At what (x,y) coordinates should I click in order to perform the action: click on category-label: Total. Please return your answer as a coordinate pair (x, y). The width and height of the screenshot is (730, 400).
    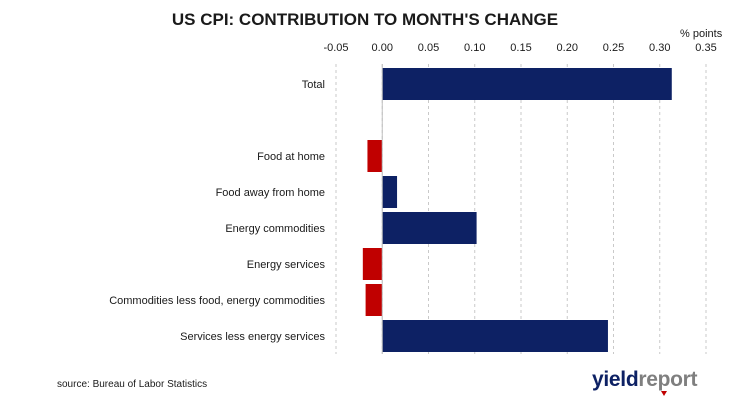
    Looking at the image, I should click on (313, 85).